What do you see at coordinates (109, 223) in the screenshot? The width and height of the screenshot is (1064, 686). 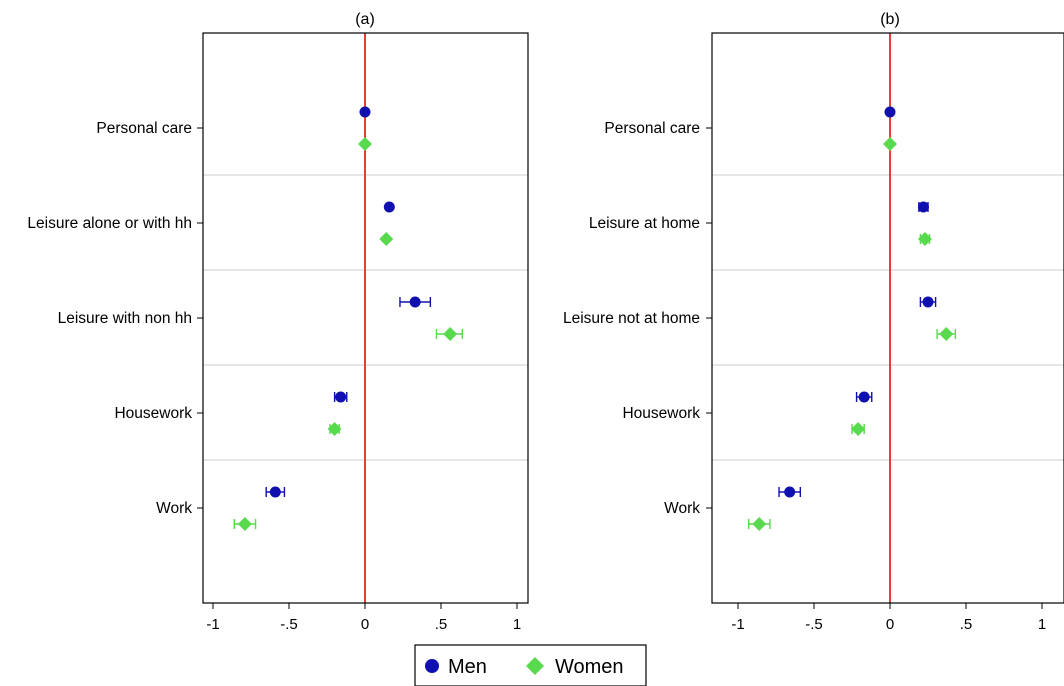 I see `y-tick-label: Leisure alone or with hh` at bounding box center [109, 223].